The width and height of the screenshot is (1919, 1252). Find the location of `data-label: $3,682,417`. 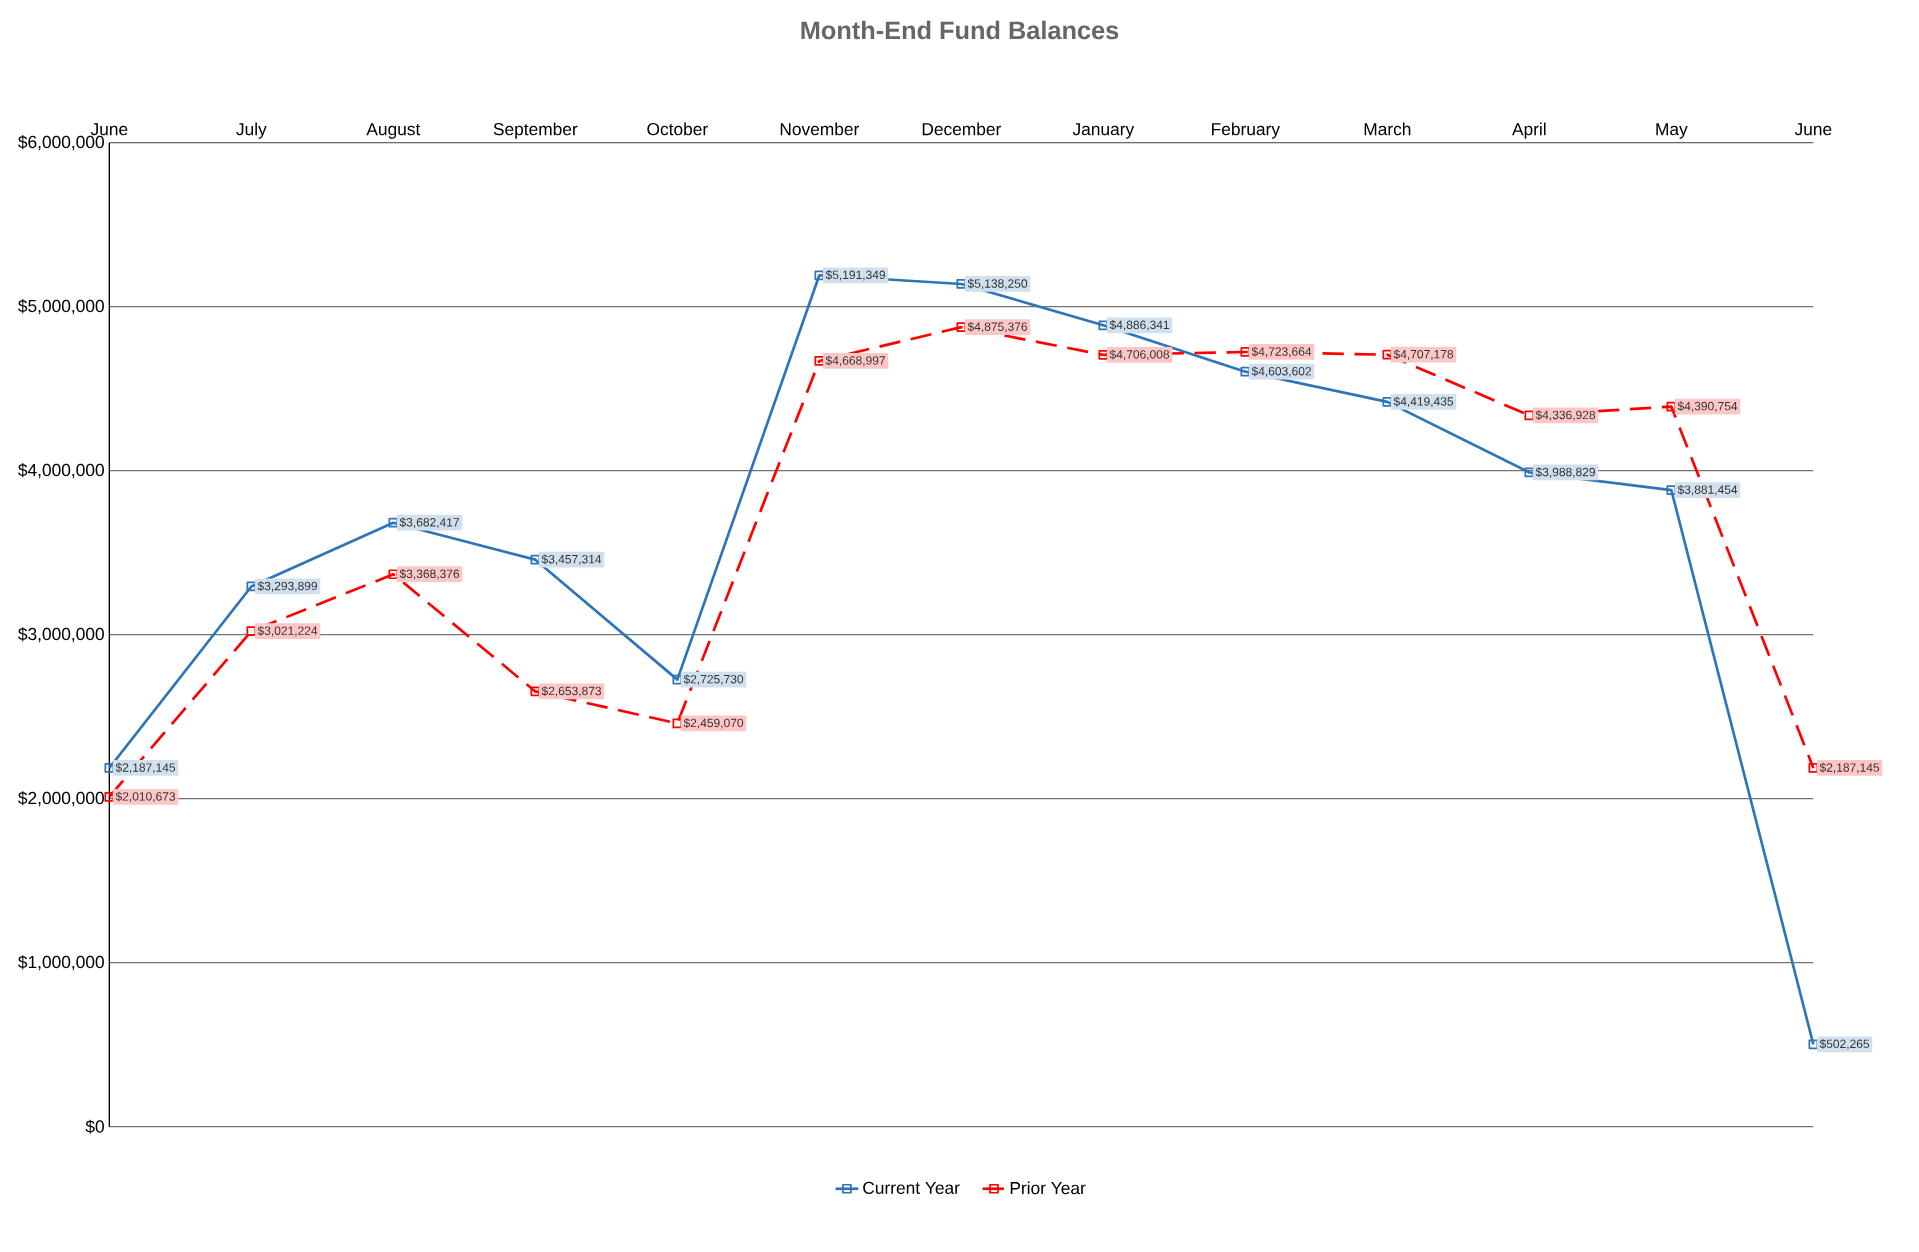

data-label: $3,682,417 is located at coordinates (429, 522).